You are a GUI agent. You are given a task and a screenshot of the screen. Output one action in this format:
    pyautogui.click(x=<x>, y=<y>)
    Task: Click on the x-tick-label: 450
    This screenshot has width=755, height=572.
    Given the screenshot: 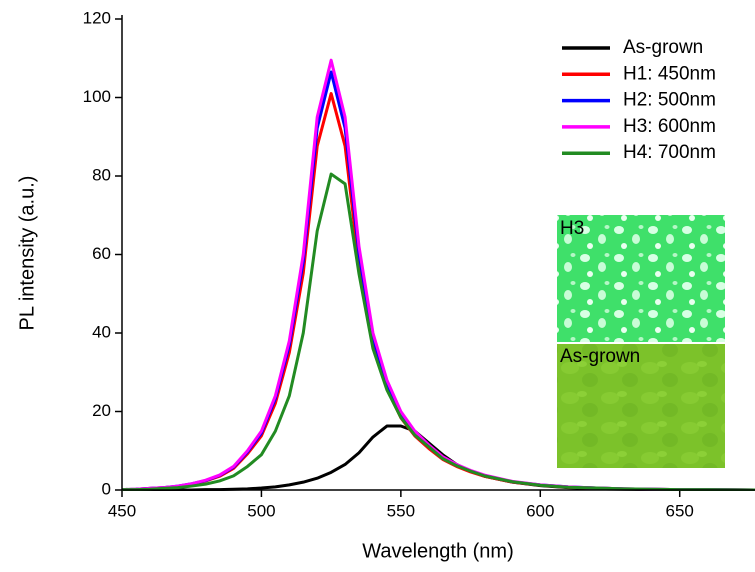 What is the action you would take?
    pyautogui.click(x=122, y=510)
    